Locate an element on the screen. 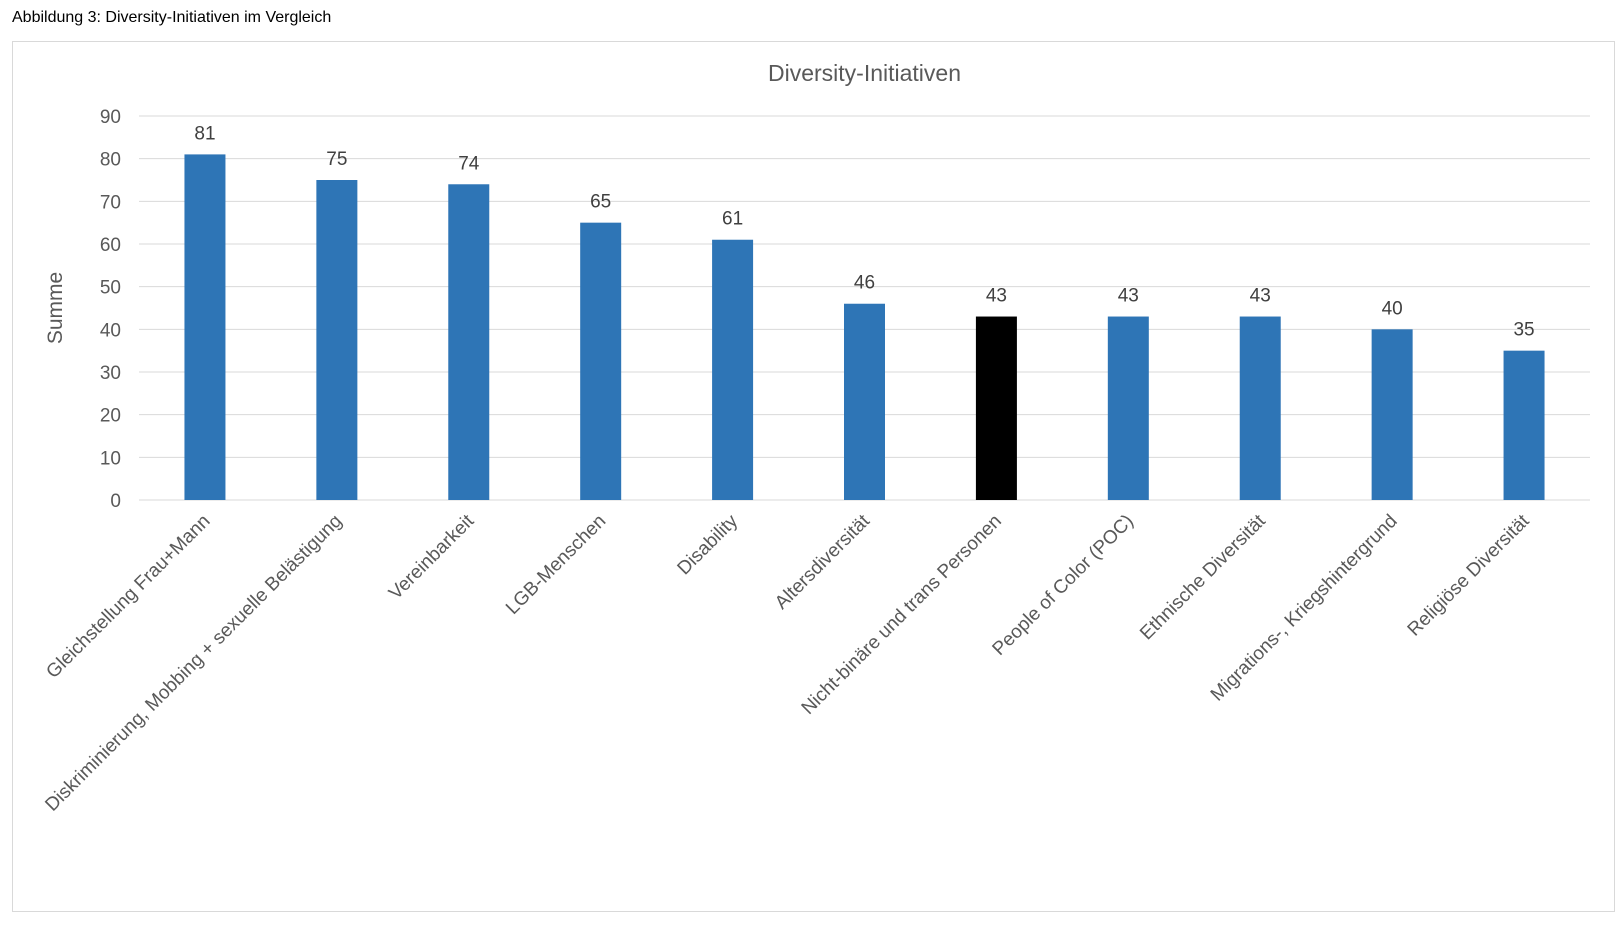  data-label: 74 is located at coordinates (469, 163).